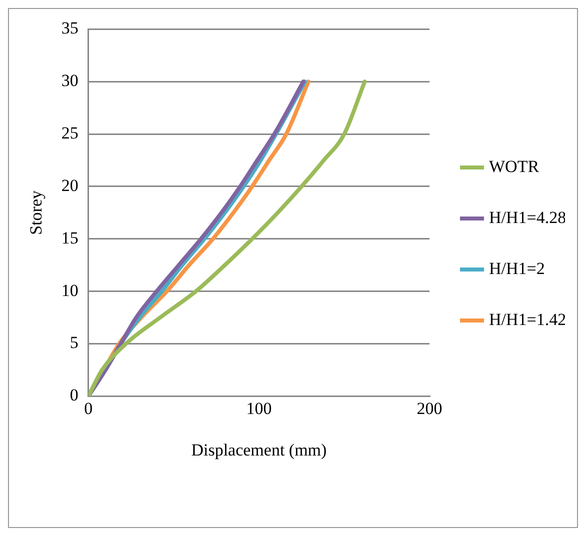 Image resolution: width=587 pixels, height=538 pixels. Describe the element at coordinates (259, 450) in the screenshot. I see `x-axis-title: Displacement (mm)` at that location.